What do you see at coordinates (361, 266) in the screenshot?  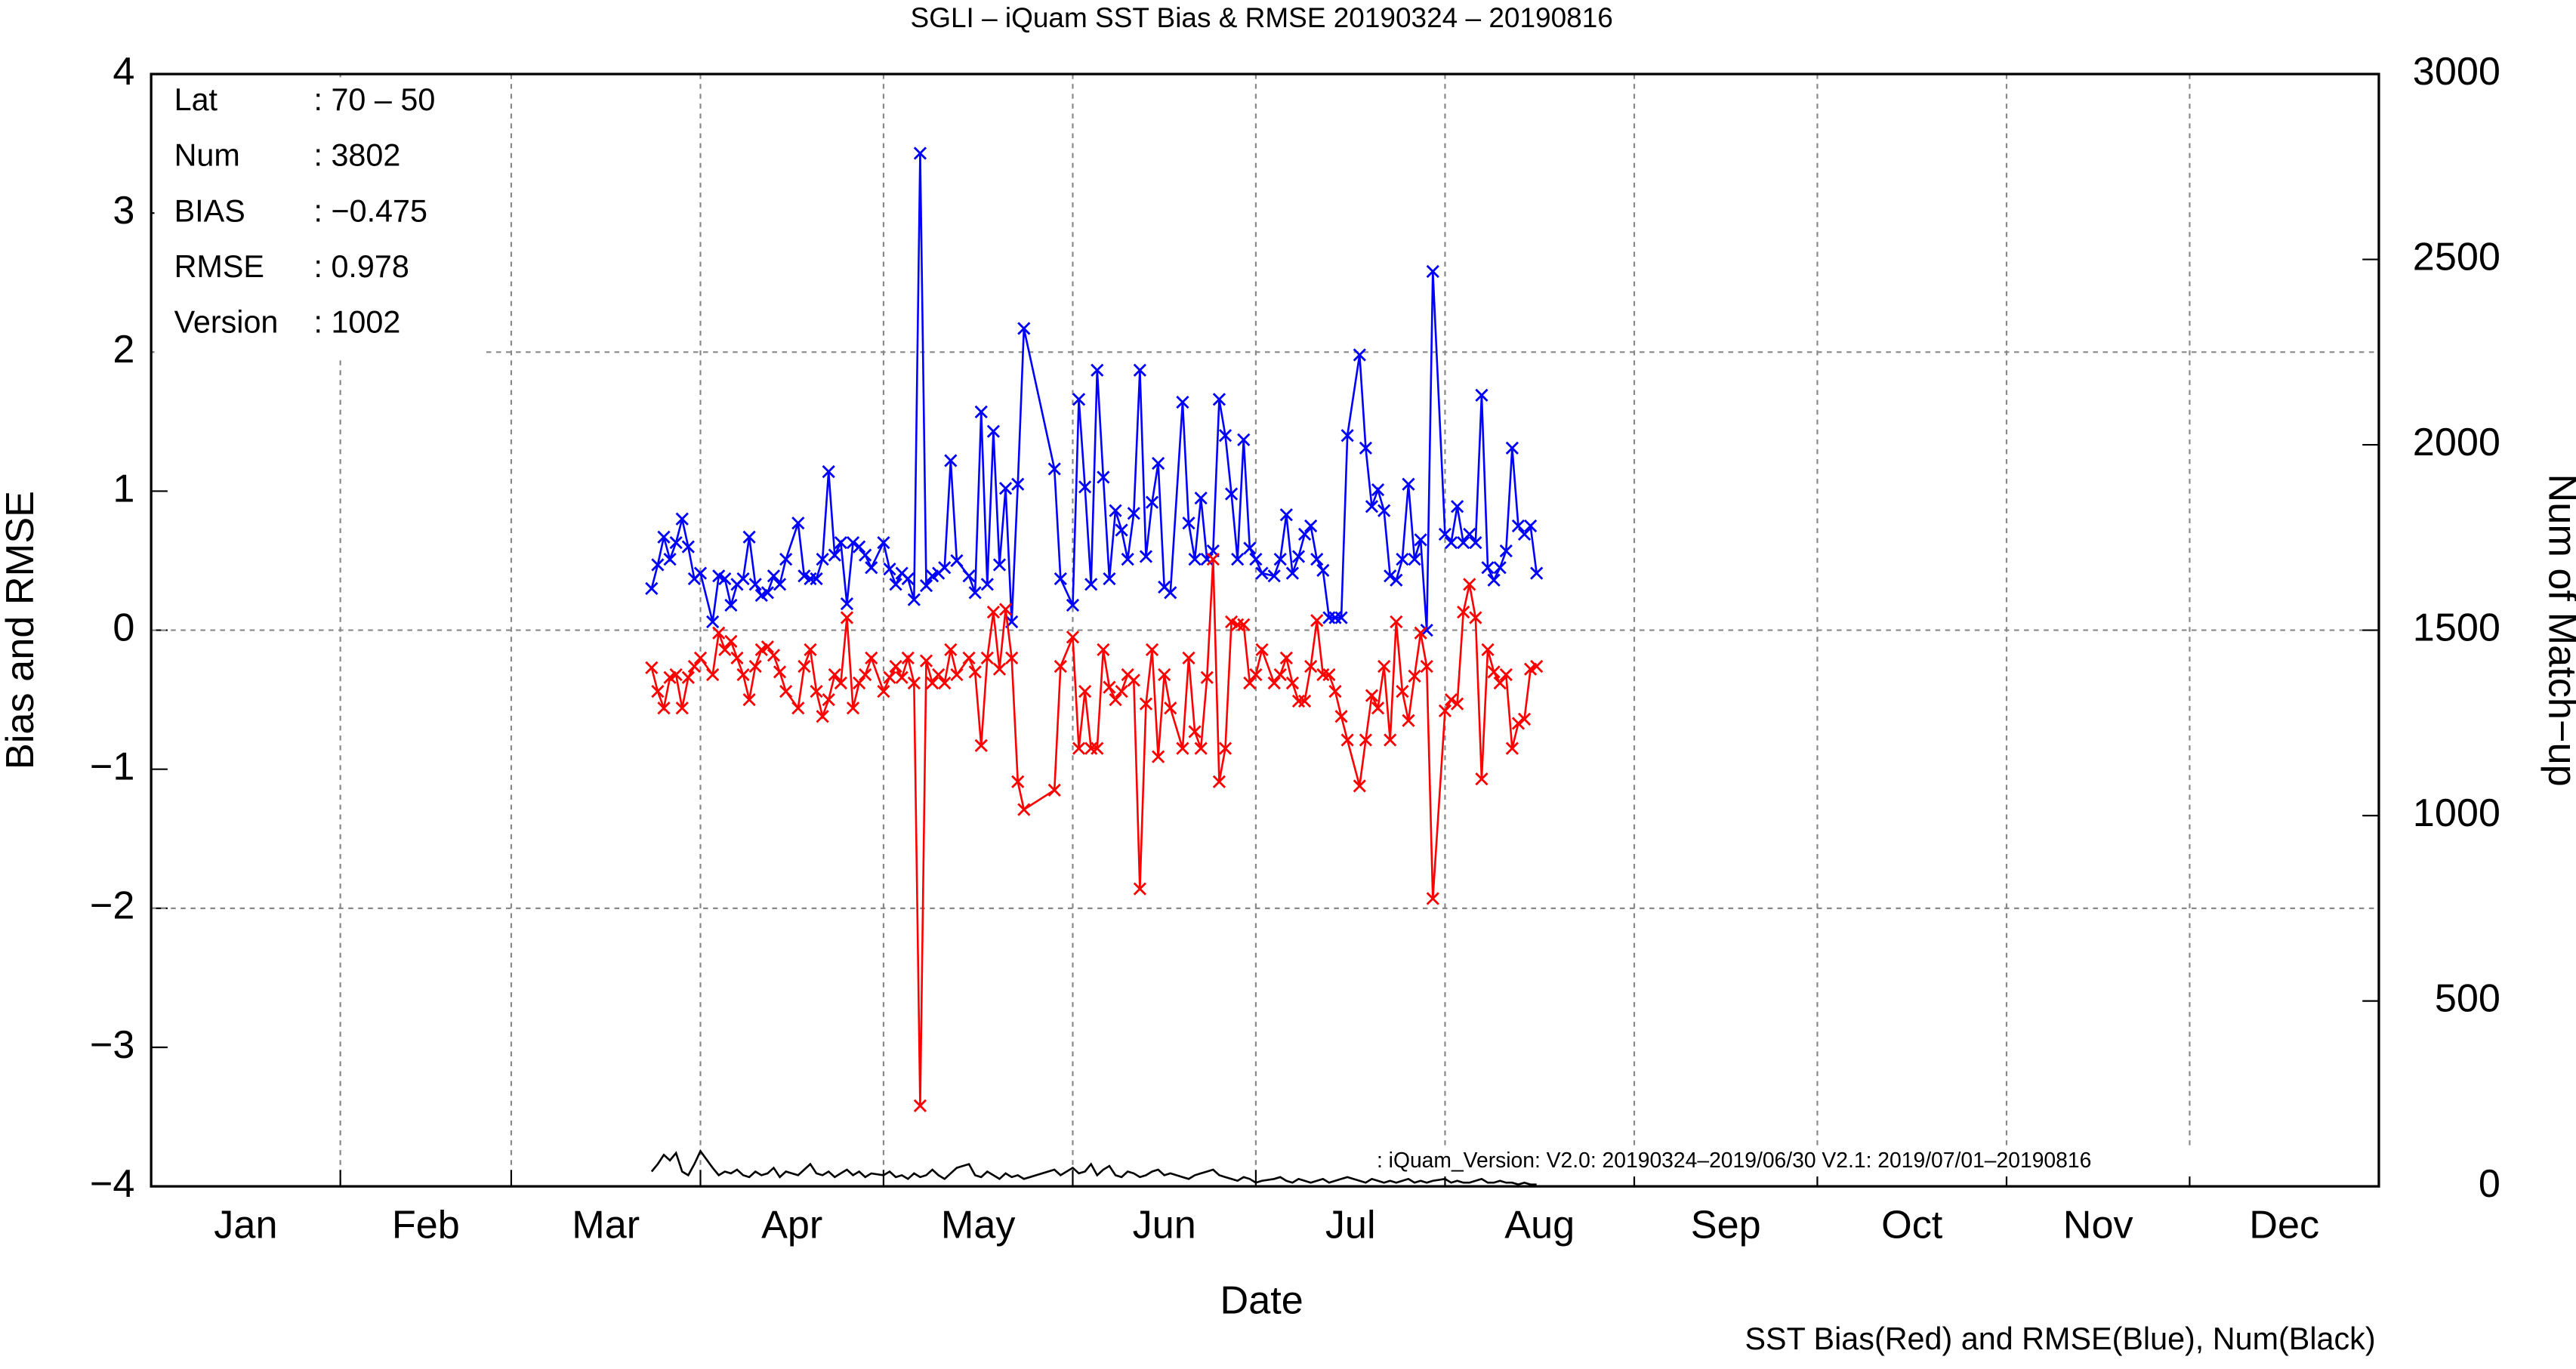 I see `info-value: : 0.978` at bounding box center [361, 266].